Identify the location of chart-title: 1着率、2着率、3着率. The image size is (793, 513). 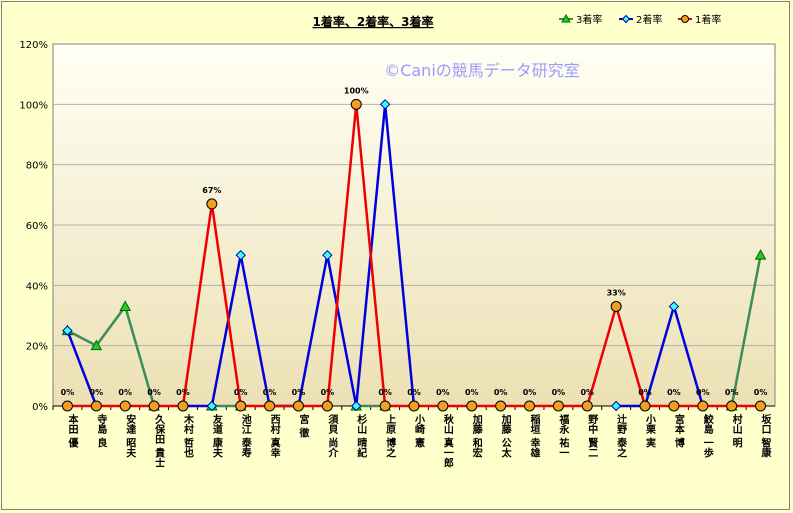
(372, 21).